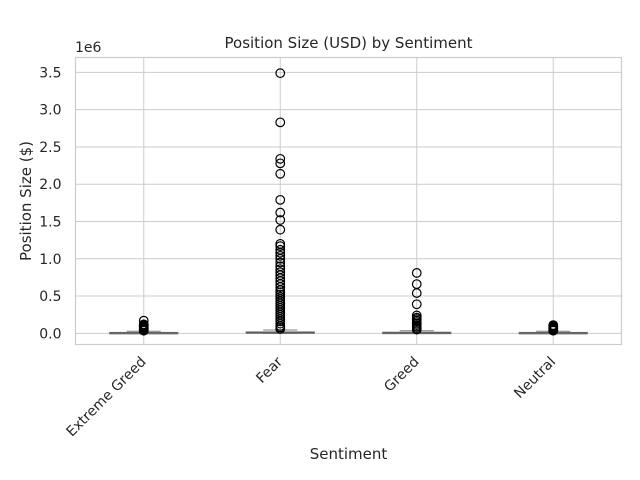  I want to click on y-tick-label: 2.5, so click(50, 148).